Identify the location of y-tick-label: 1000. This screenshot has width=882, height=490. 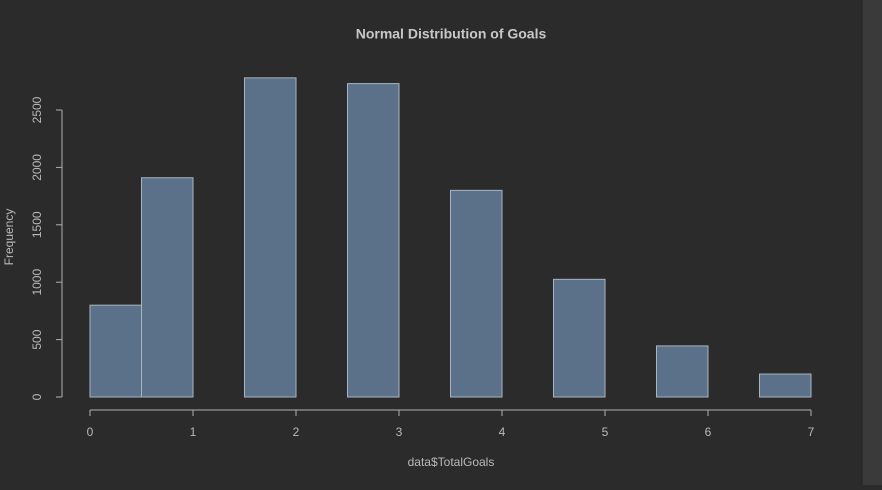
(37, 282).